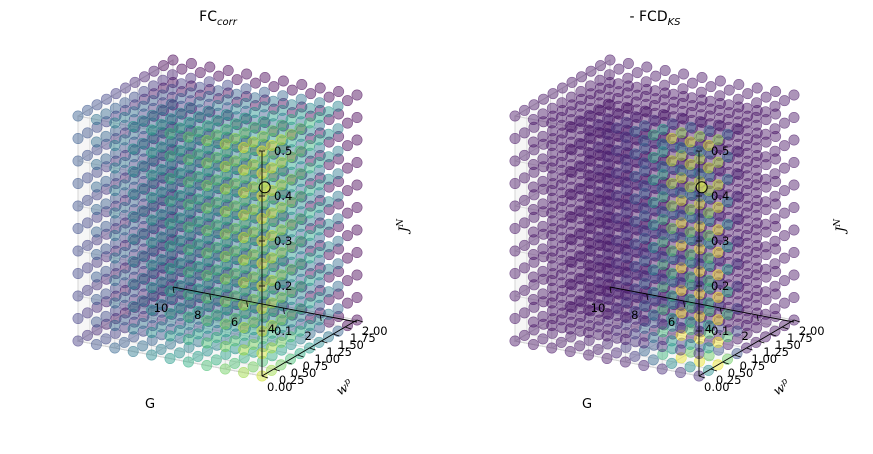  What do you see at coordinates (745, 336) in the screenshot?
I see `x-tick-label: 2` at bounding box center [745, 336].